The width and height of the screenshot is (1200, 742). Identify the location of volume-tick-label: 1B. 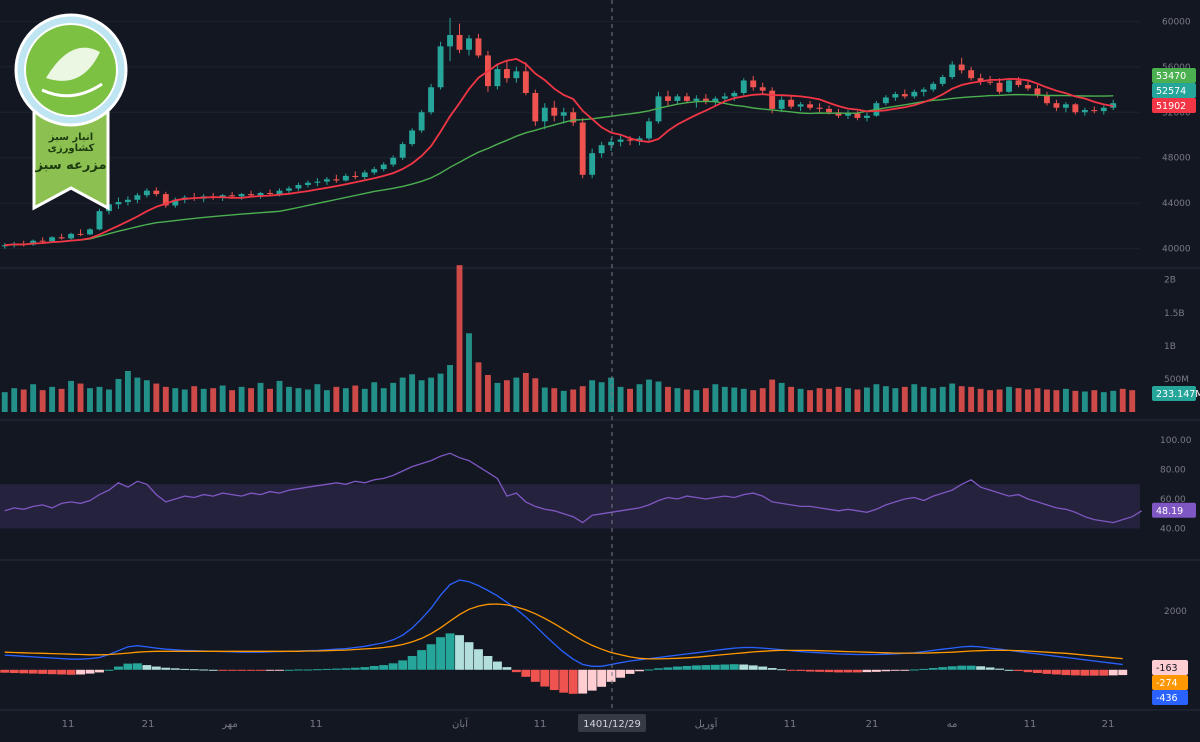
(1170, 347).